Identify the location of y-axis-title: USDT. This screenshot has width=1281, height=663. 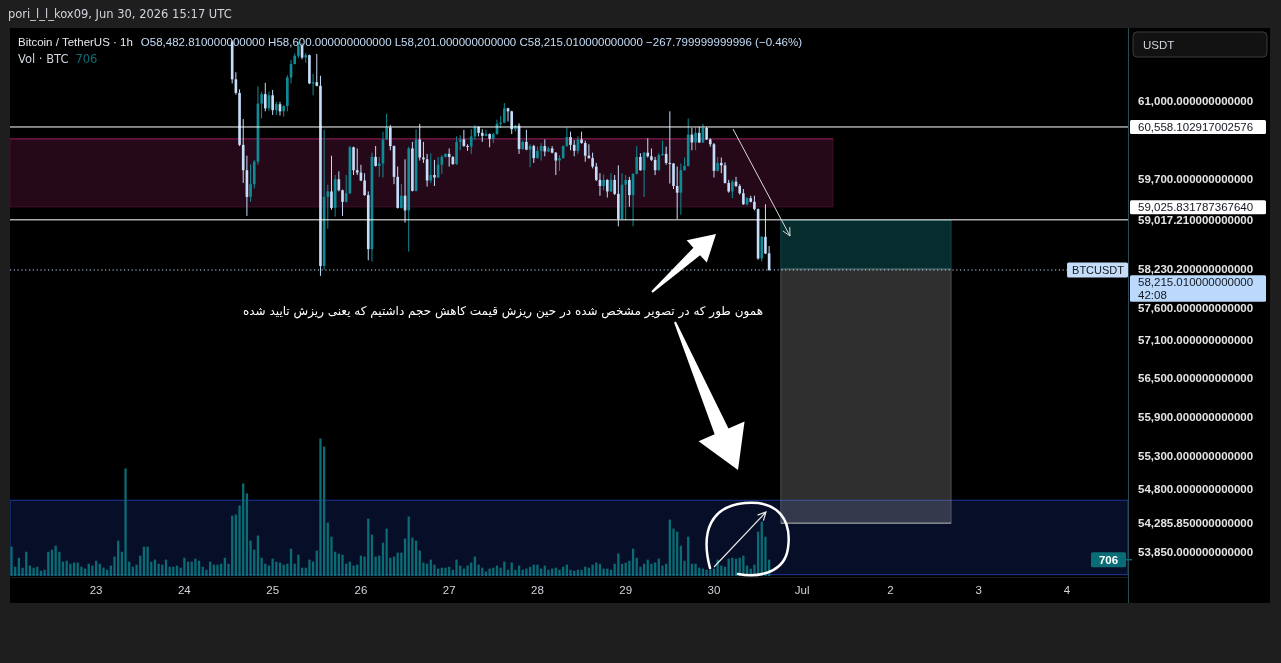
(1159, 44).